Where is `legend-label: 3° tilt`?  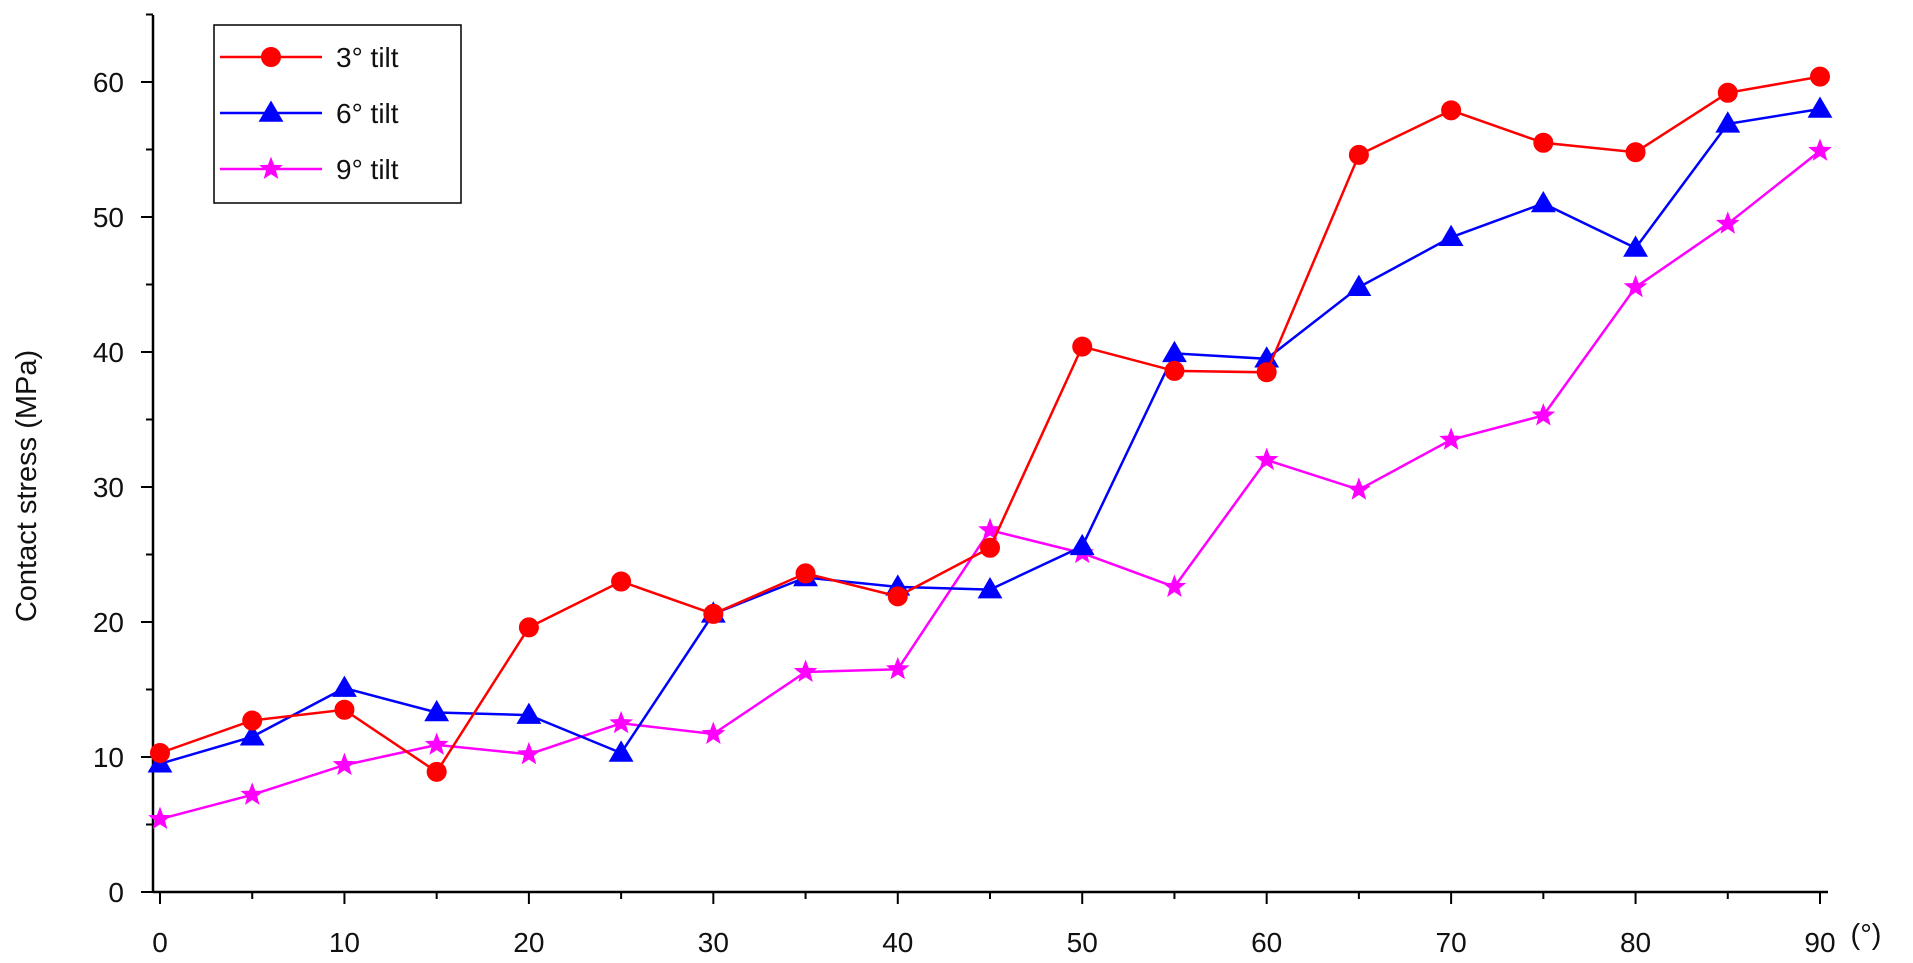 legend-label: 3° tilt is located at coordinates (367, 57).